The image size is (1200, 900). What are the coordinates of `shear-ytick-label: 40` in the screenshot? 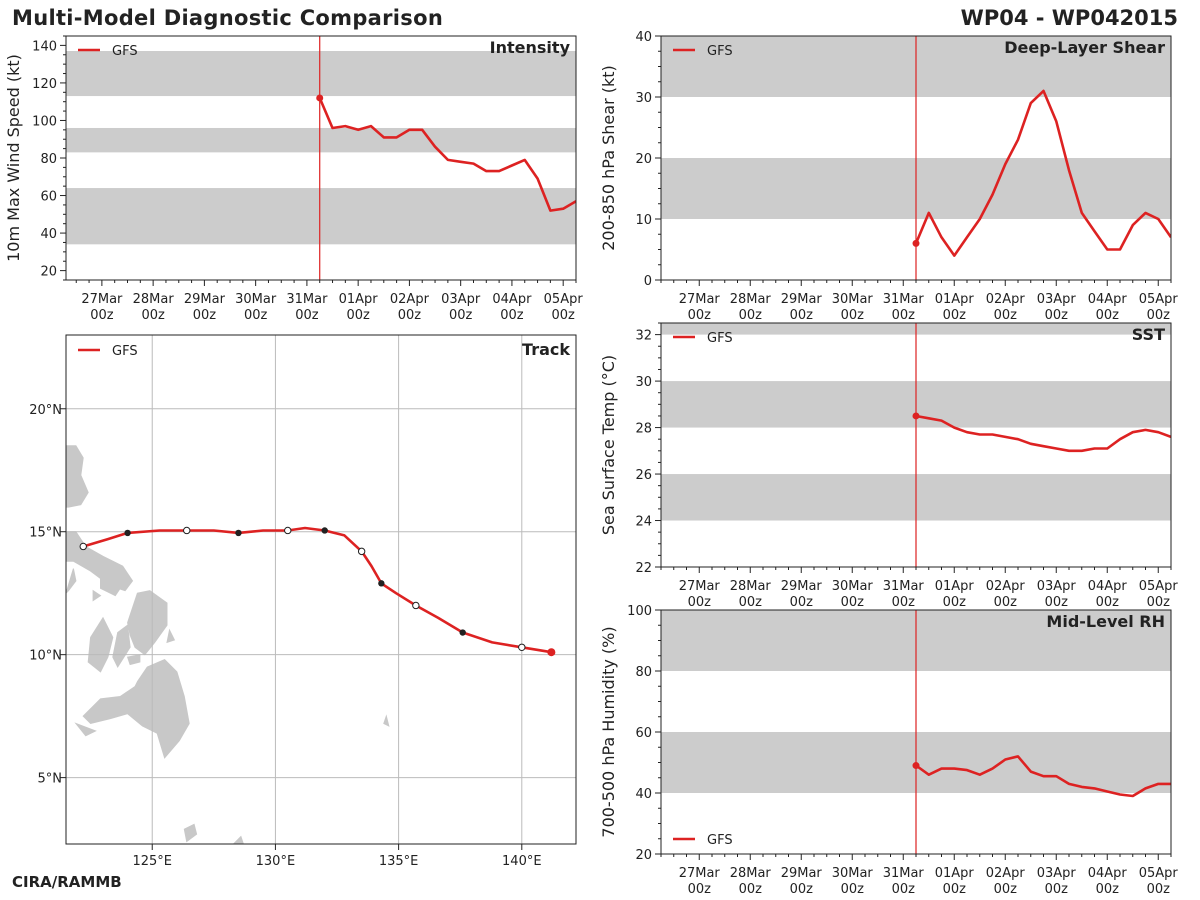 It's located at (643, 37).